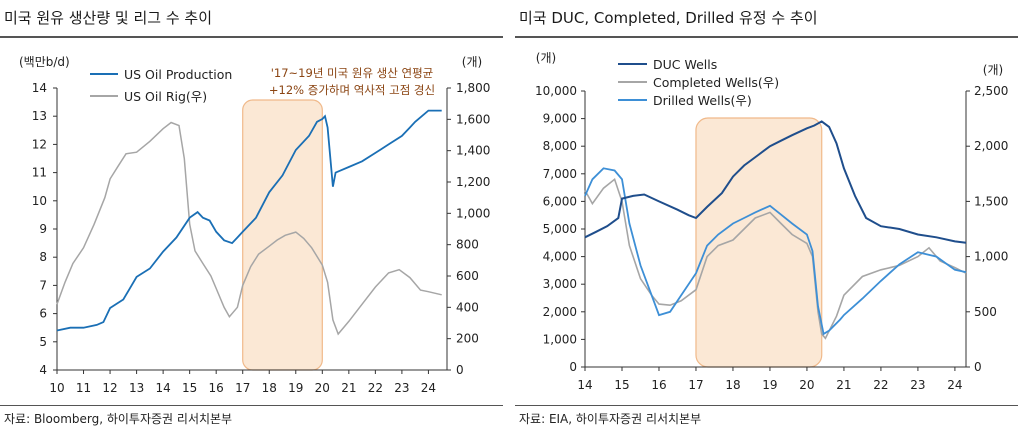 Image resolution: width=1030 pixels, height=432 pixels. I want to click on right-panel-left-y-unit: (개), so click(546, 58).